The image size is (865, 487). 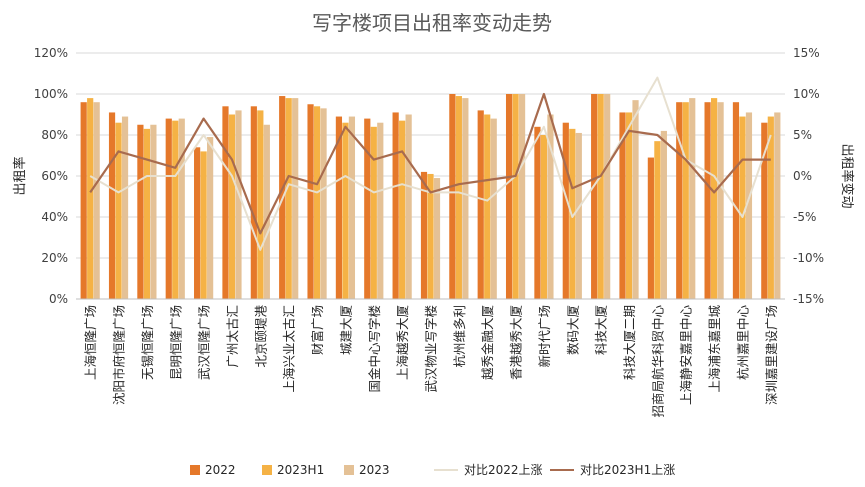 I want to click on category-label: 上海越秀大厦, so click(x=402, y=342).